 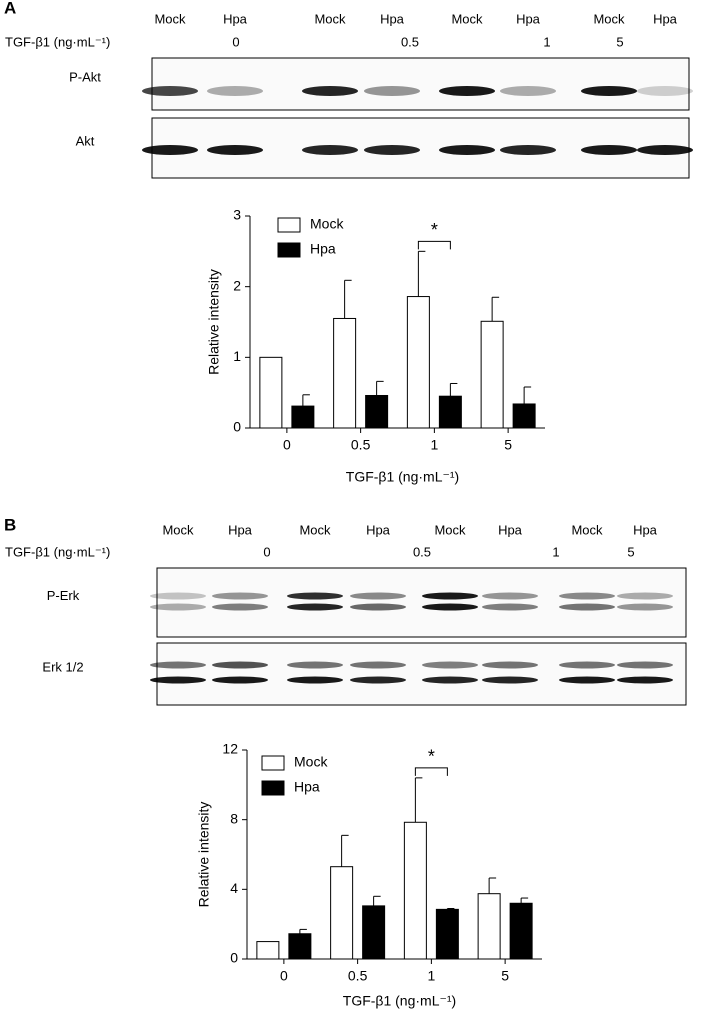 What do you see at coordinates (619, 41) in the screenshot?
I see `dose-label: 5` at bounding box center [619, 41].